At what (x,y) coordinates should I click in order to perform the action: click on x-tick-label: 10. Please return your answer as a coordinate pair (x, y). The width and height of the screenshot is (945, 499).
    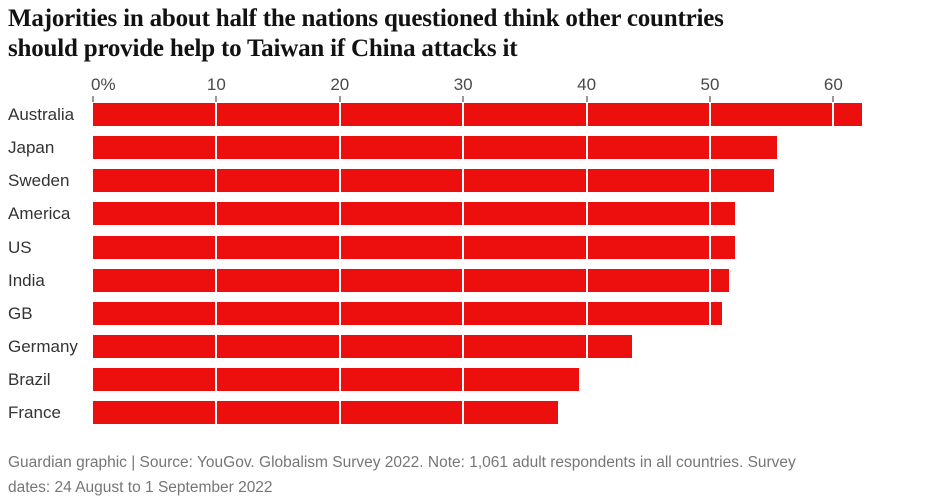
    Looking at the image, I should click on (216, 84).